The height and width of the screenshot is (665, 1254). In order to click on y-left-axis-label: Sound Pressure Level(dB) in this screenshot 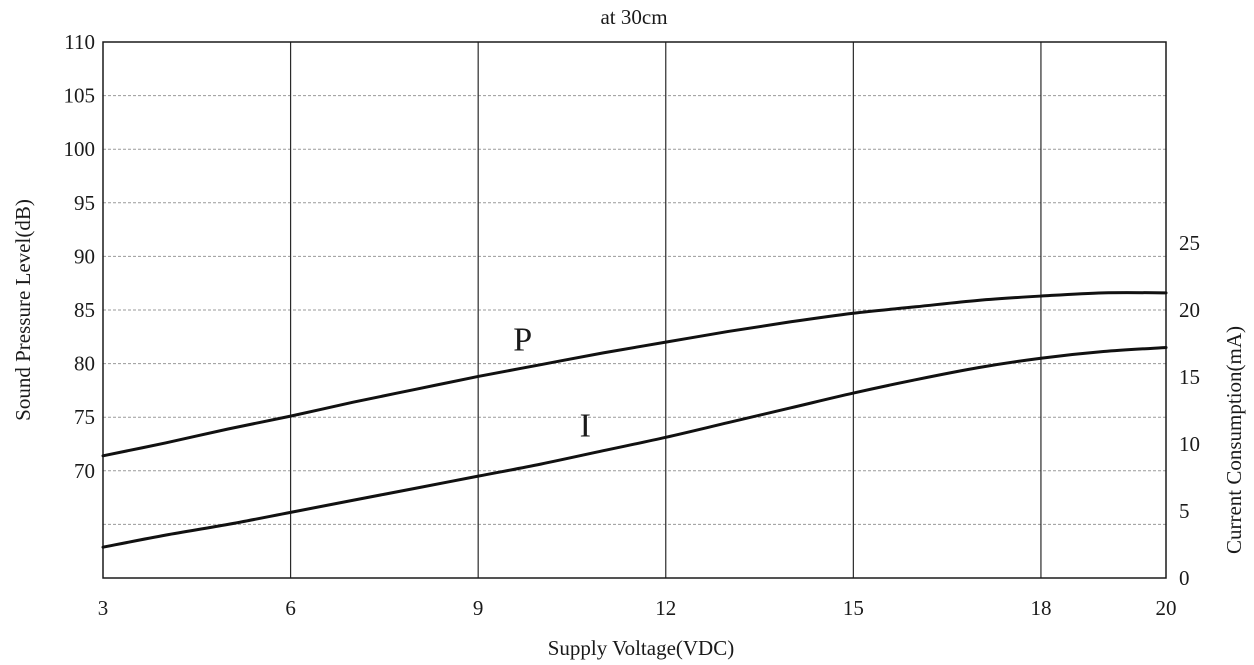, I will do `click(23, 310)`.